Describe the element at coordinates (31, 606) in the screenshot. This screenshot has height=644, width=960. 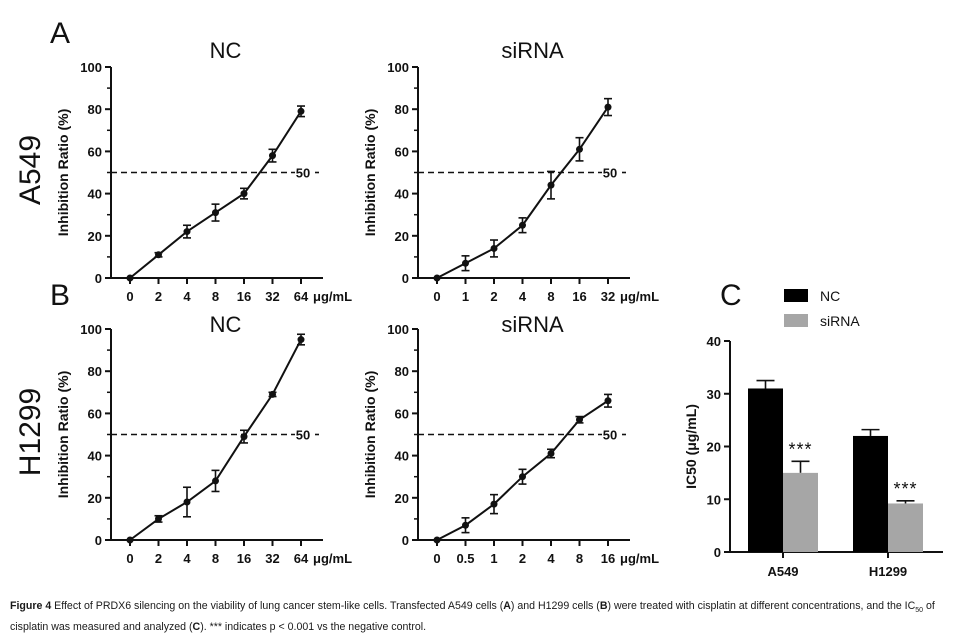
I see `caption-lead: Figure 4` at that location.